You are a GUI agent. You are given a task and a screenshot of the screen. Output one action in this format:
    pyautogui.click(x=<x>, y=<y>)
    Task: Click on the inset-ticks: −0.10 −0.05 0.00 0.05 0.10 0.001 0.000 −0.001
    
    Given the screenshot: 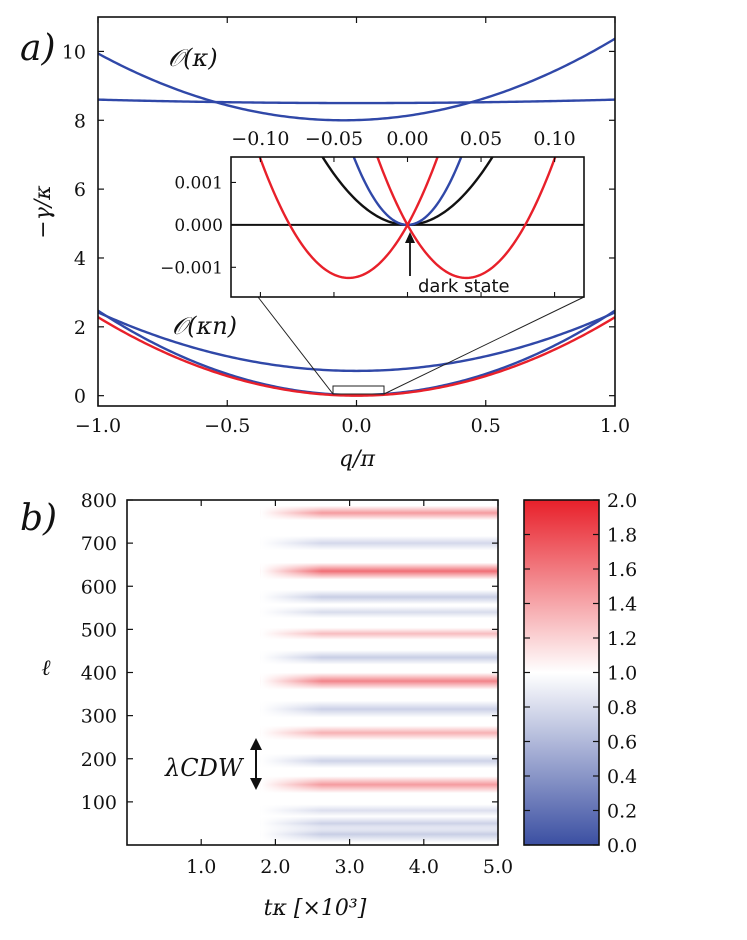 What is the action you would take?
    pyautogui.click(x=368, y=212)
    